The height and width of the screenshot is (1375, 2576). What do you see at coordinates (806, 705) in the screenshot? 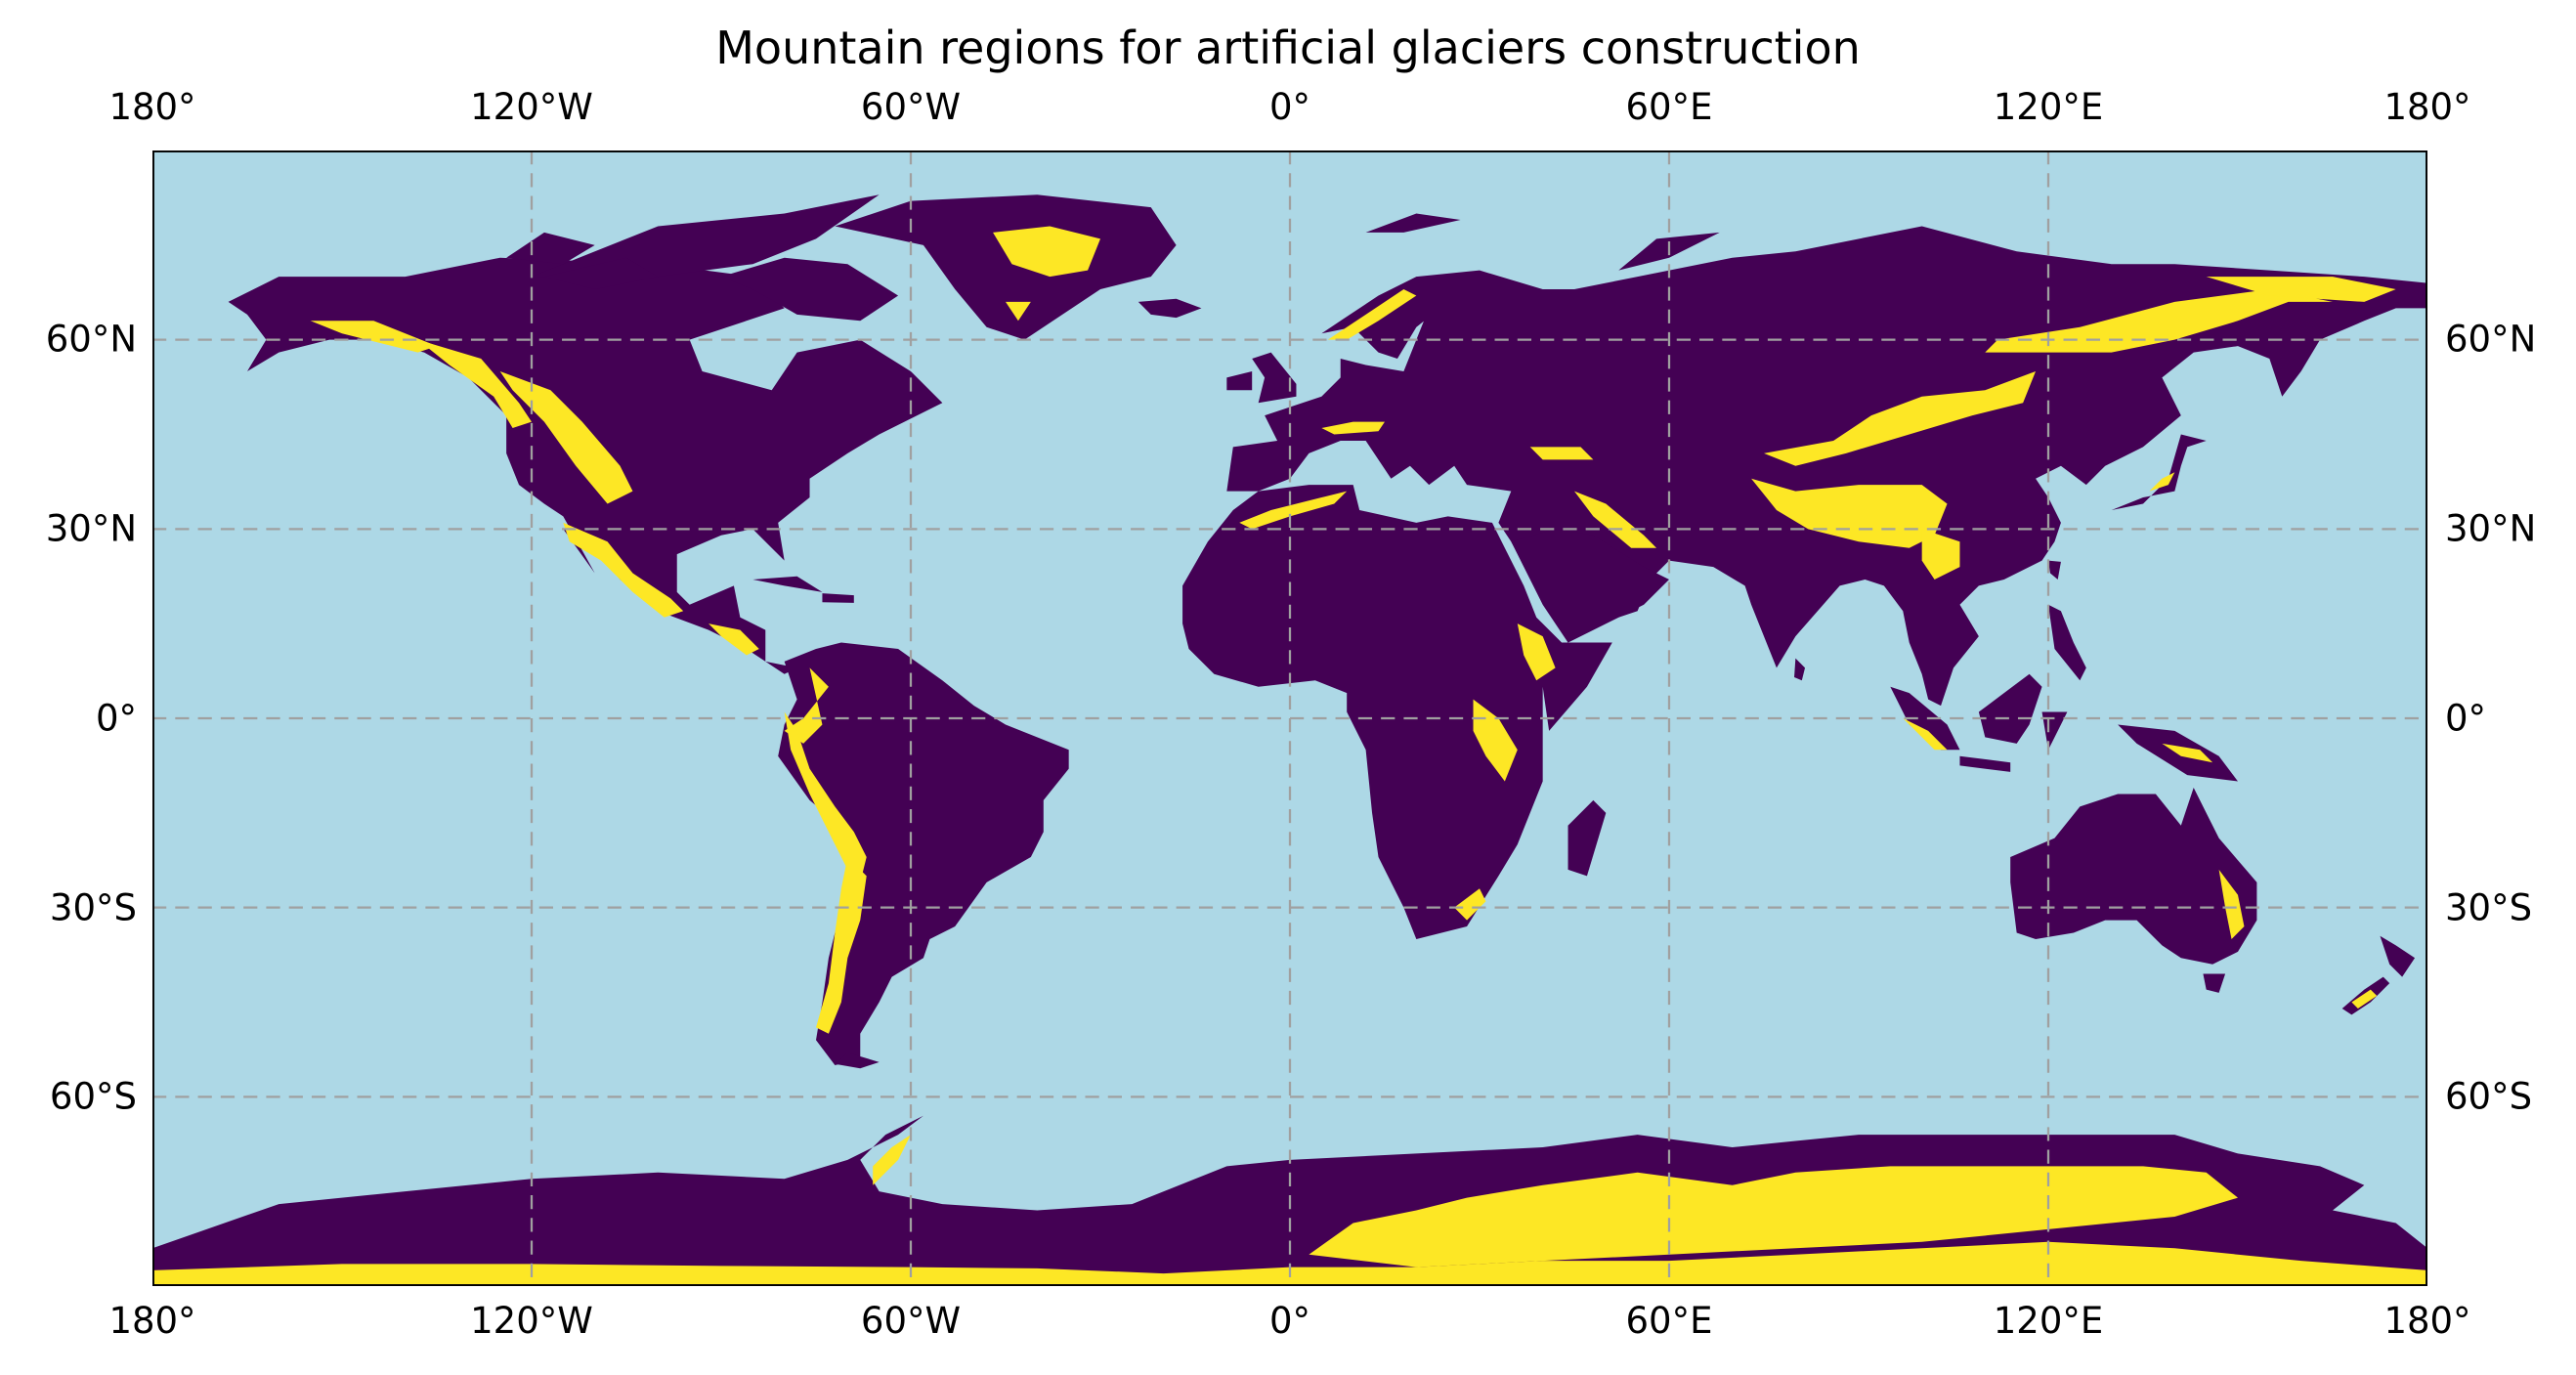
I see `andes-north` at bounding box center [806, 705].